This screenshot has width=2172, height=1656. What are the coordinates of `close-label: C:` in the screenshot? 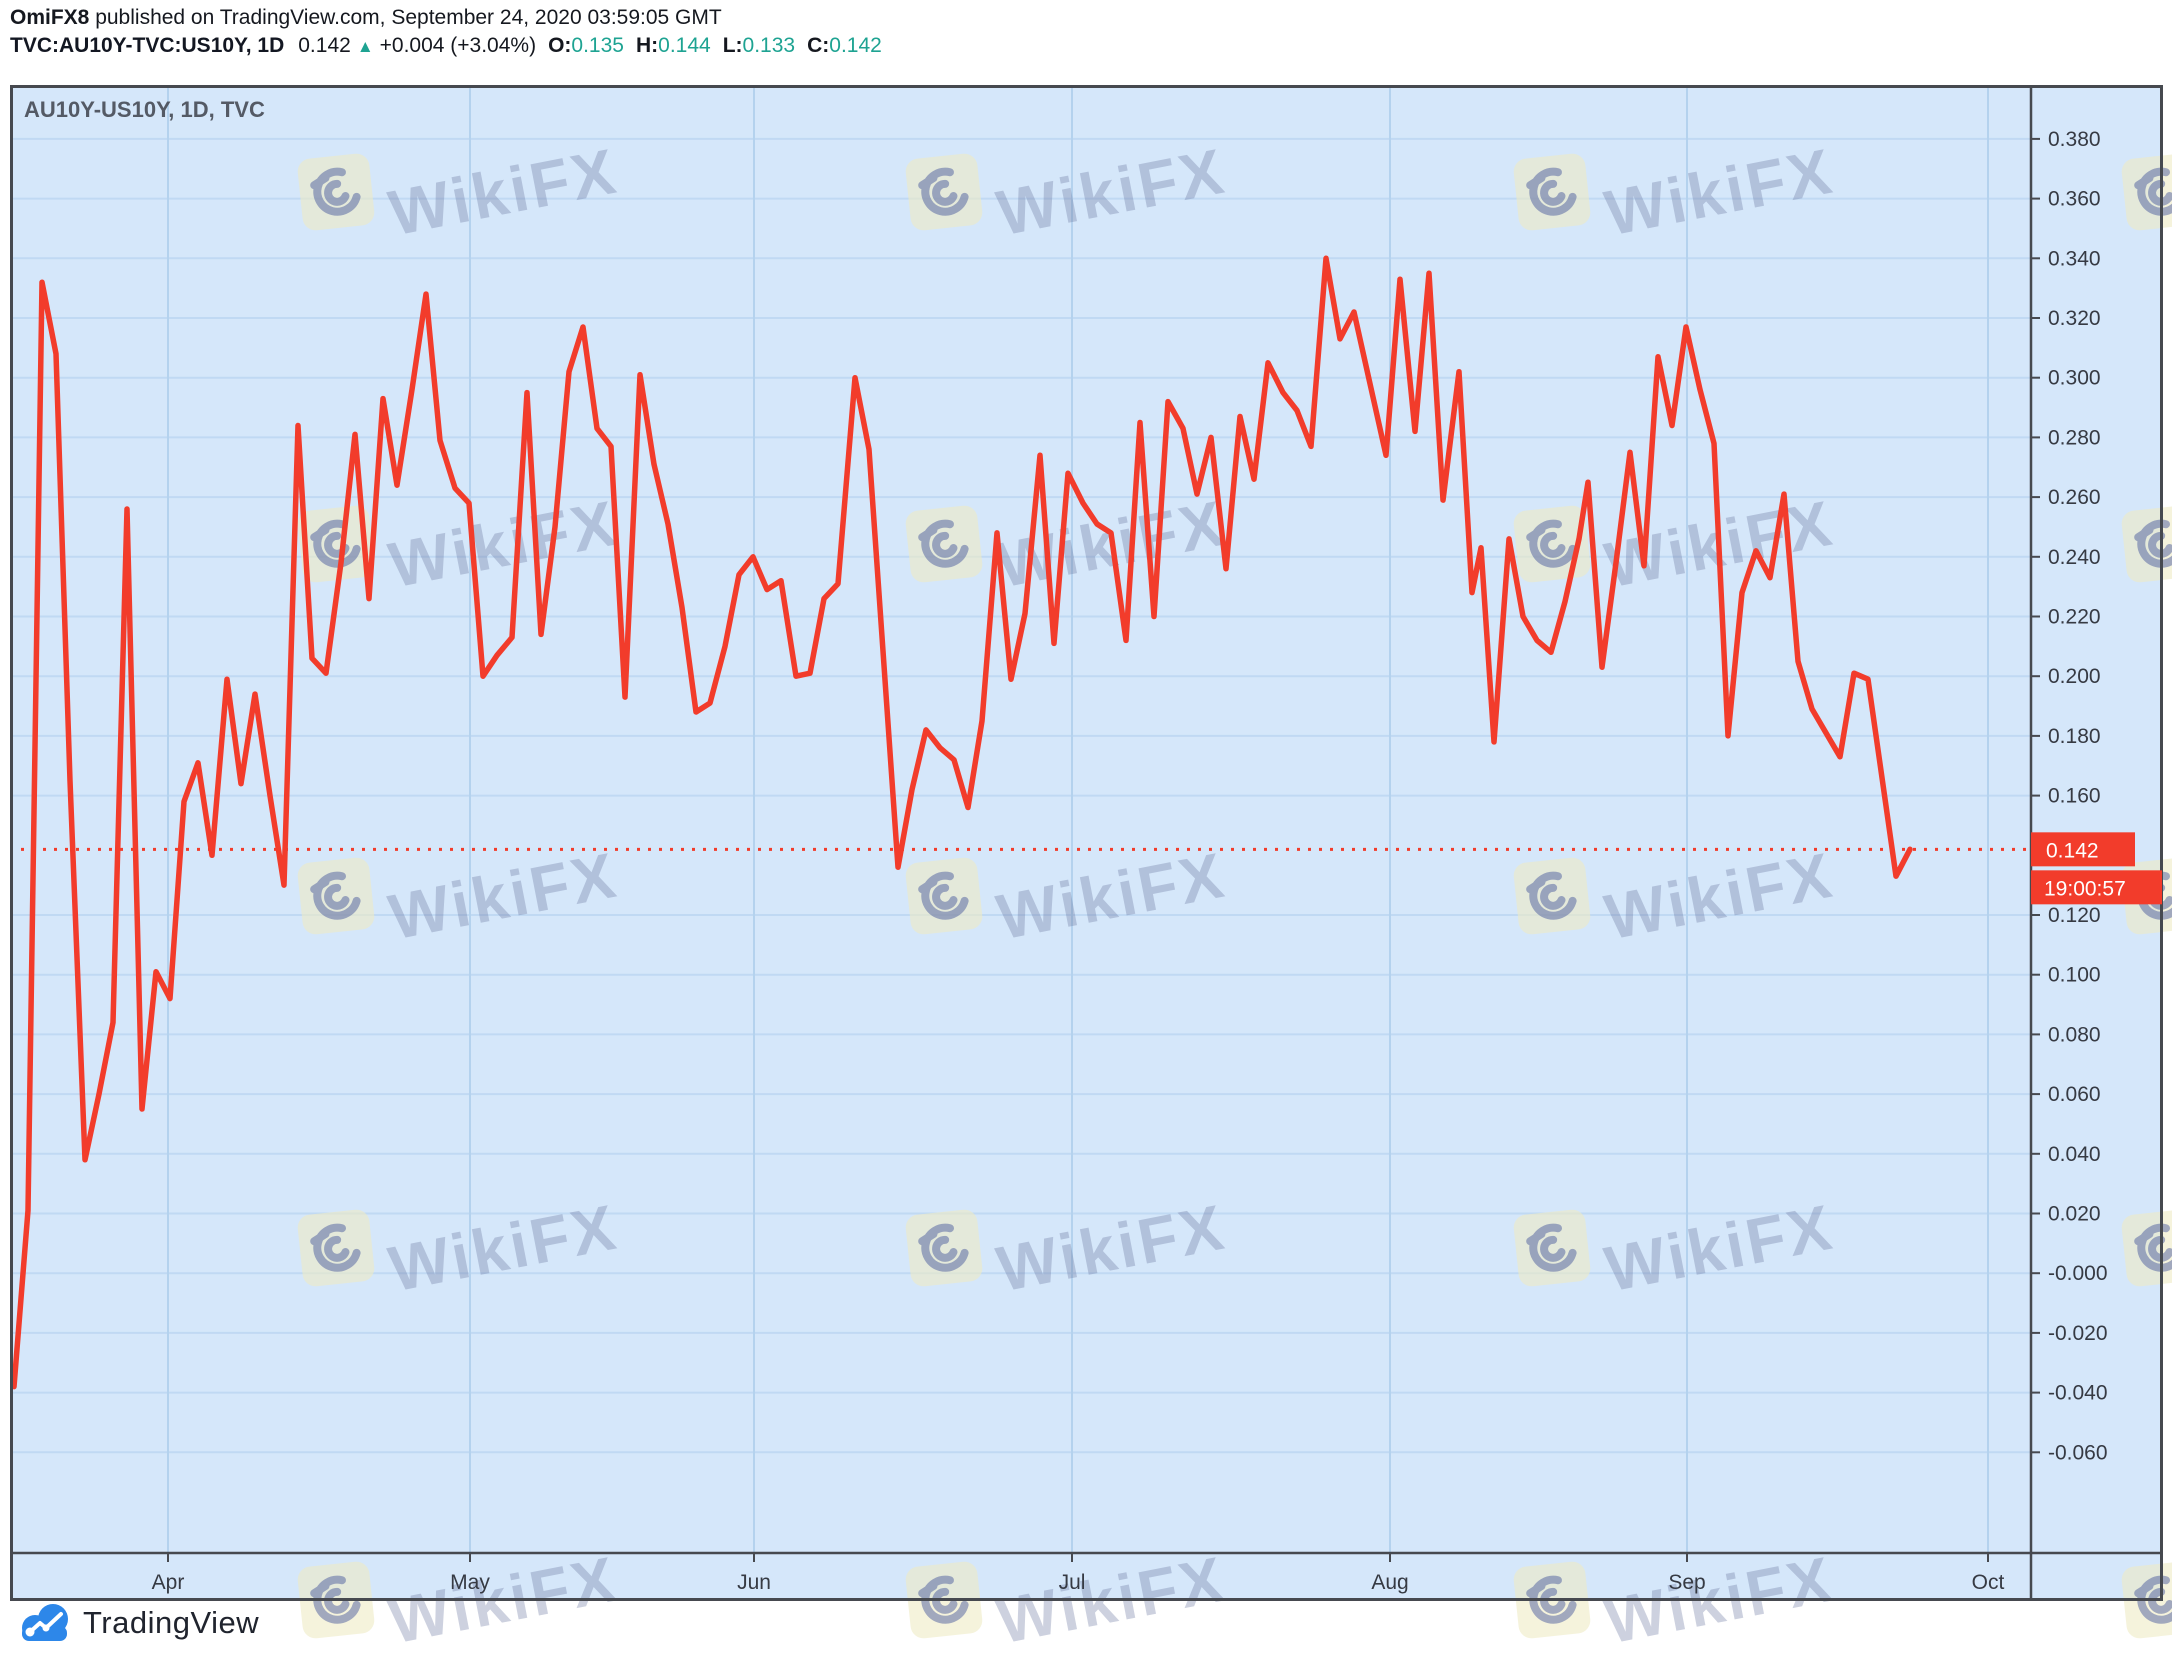 It's located at (818, 45).